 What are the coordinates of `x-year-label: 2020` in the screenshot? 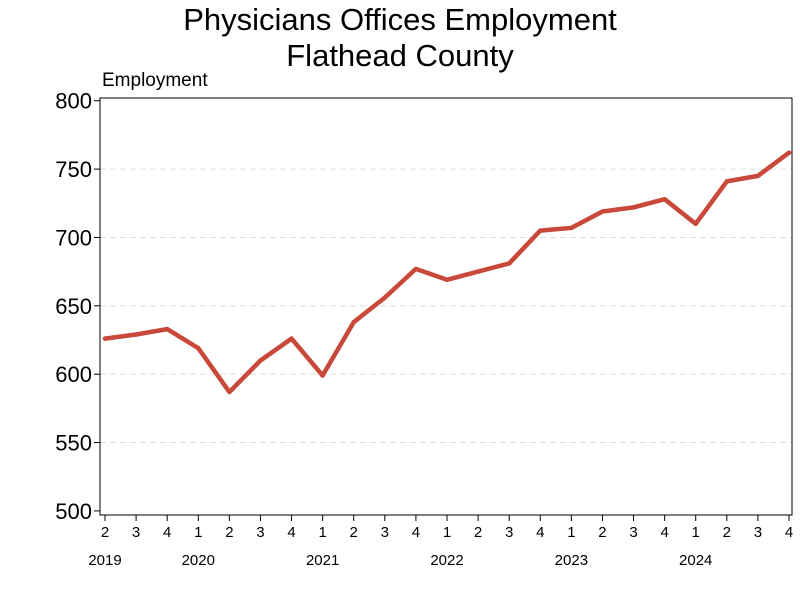 It's located at (198, 560).